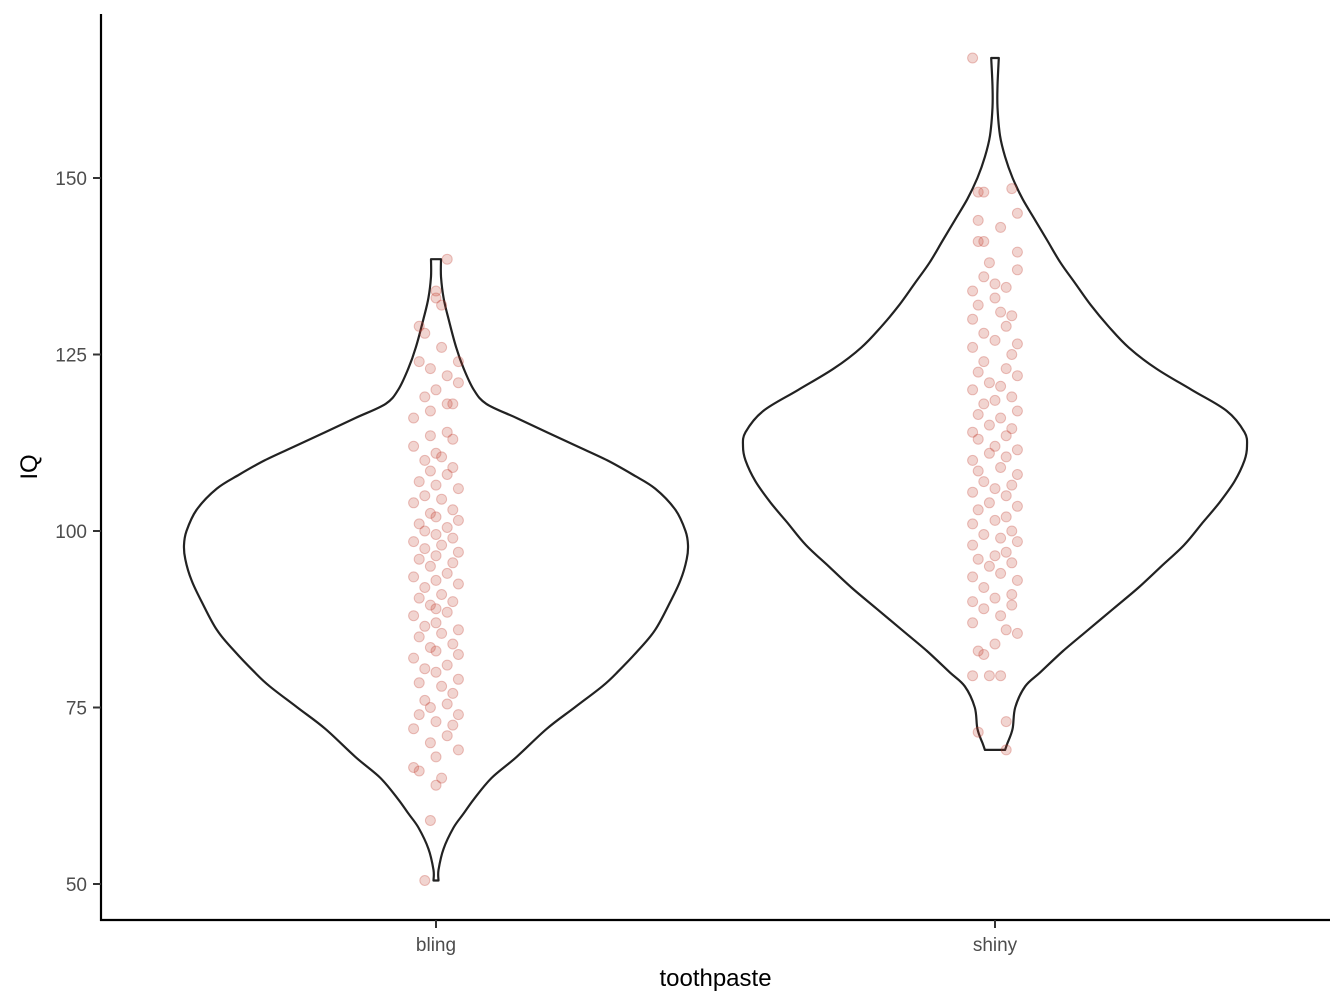  I want to click on y-tick-label: 75, so click(76, 709).